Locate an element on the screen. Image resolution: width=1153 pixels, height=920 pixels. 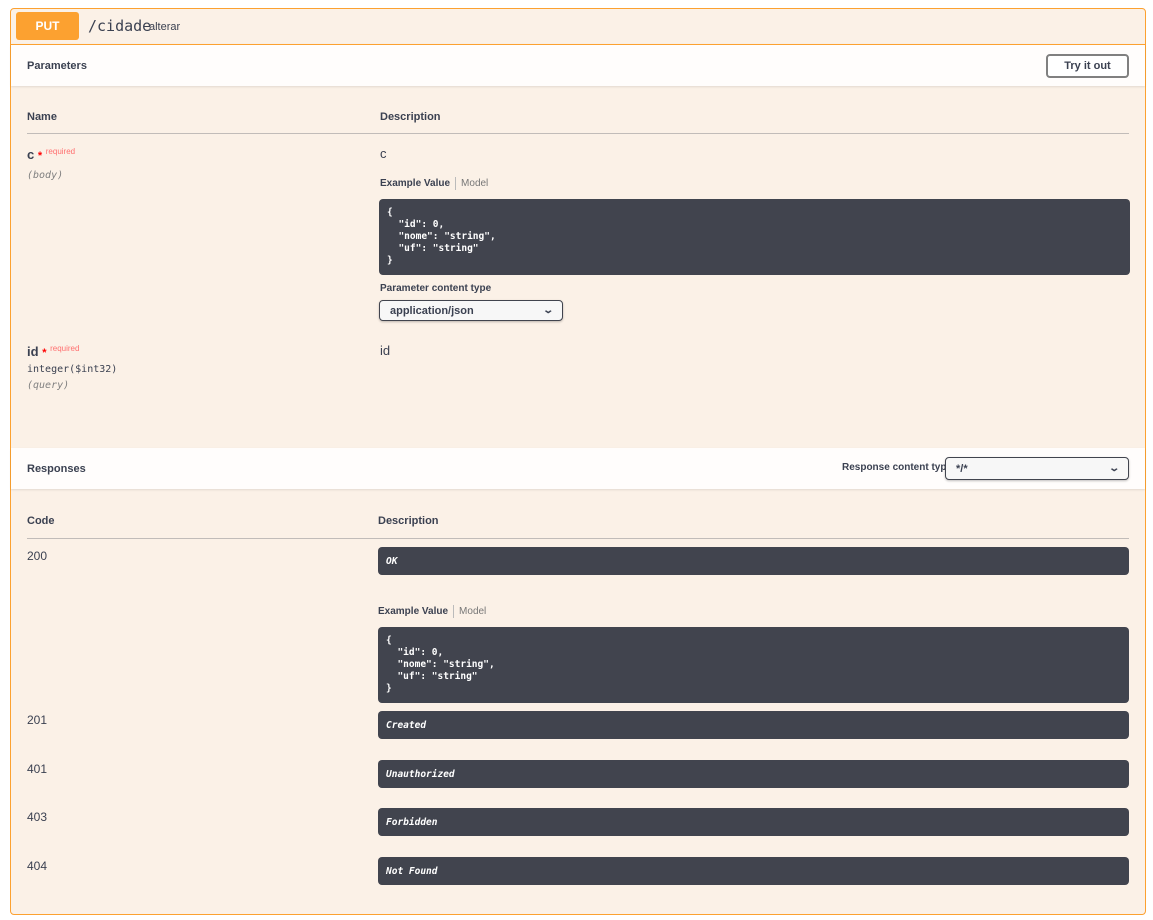
param-name-id: id * required is located at coordinates (53, 351).